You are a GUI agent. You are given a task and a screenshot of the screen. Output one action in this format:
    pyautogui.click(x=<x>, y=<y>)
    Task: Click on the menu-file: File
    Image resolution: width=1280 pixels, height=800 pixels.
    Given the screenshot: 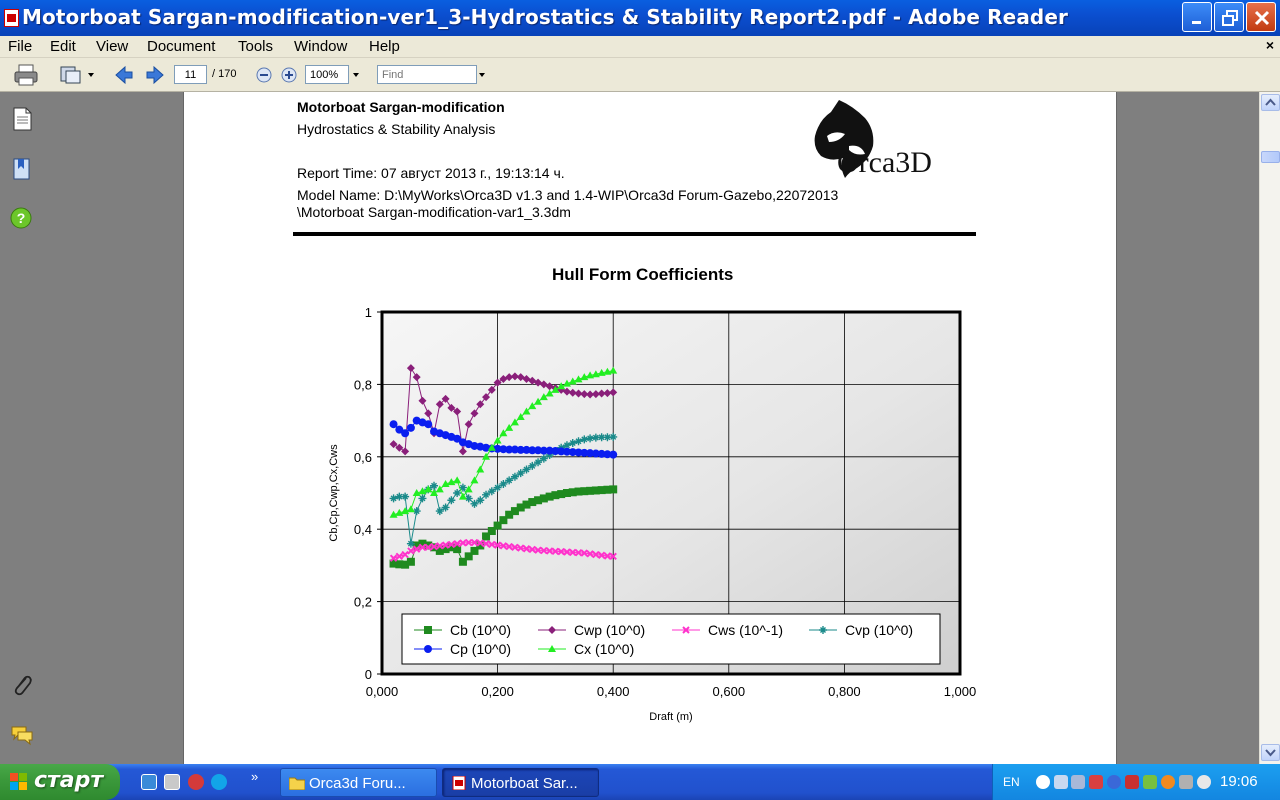 What is the action you would take?
    pyautogui.click(x=20, y=46)
    